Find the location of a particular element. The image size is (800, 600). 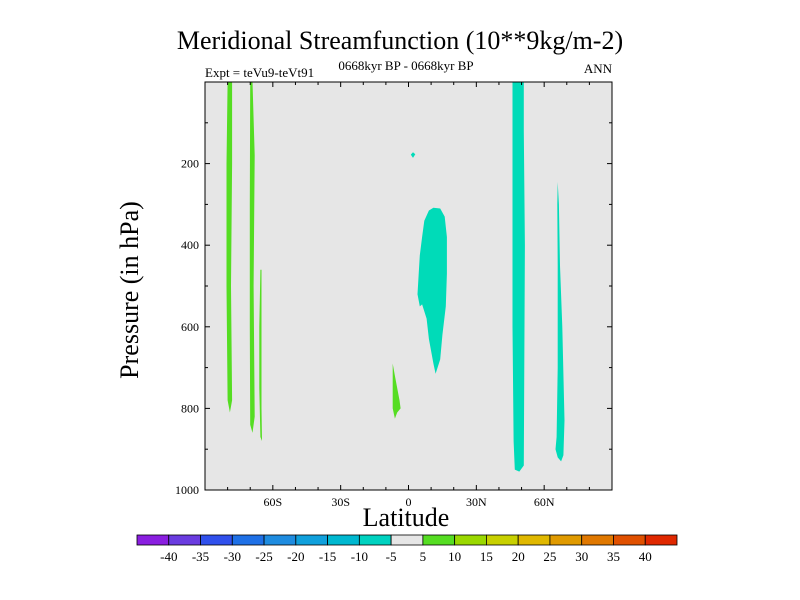

x-tick-label: 30N is located at coordinates (476, 502).